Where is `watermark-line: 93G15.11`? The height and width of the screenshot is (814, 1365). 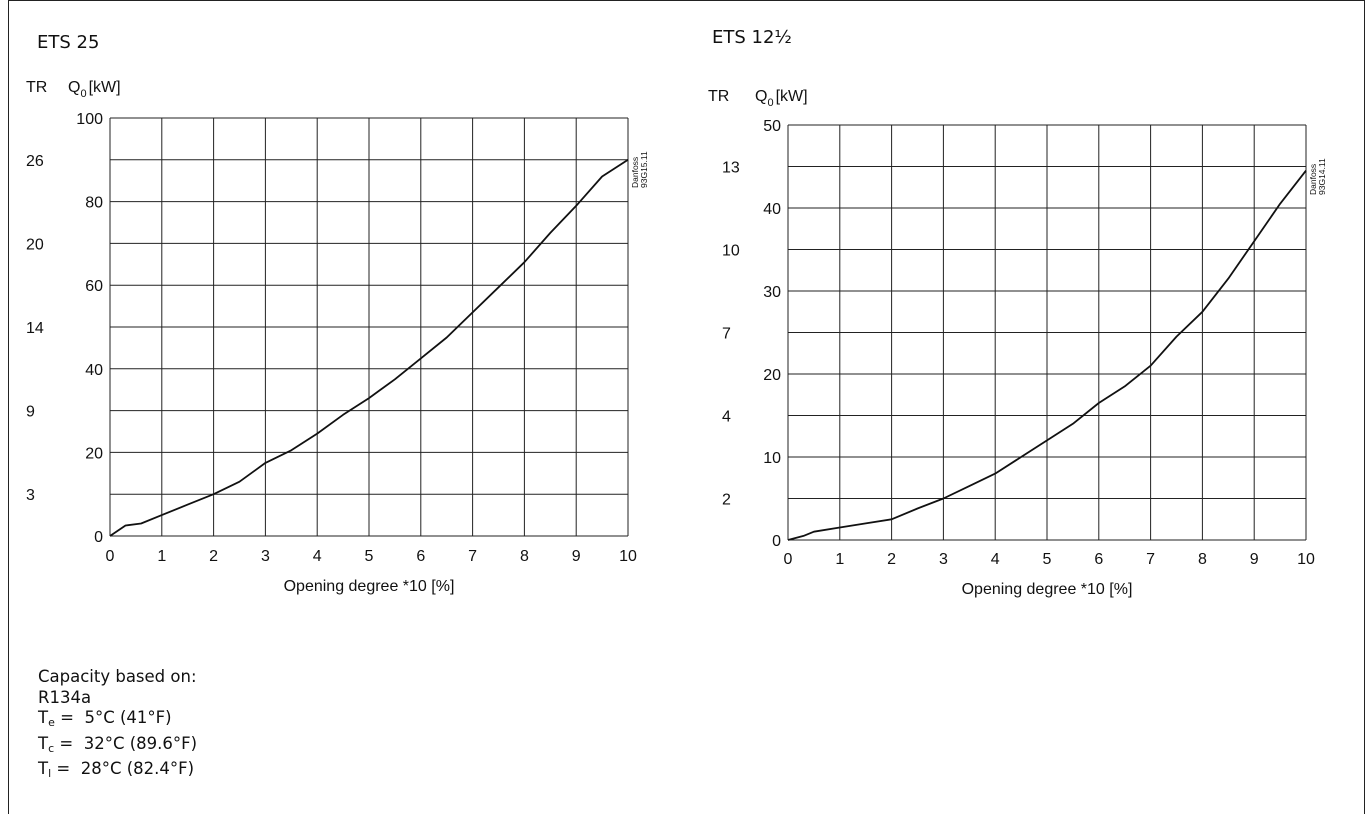 watermark-line: 93G15.11 is located at coordinates (644, 169).